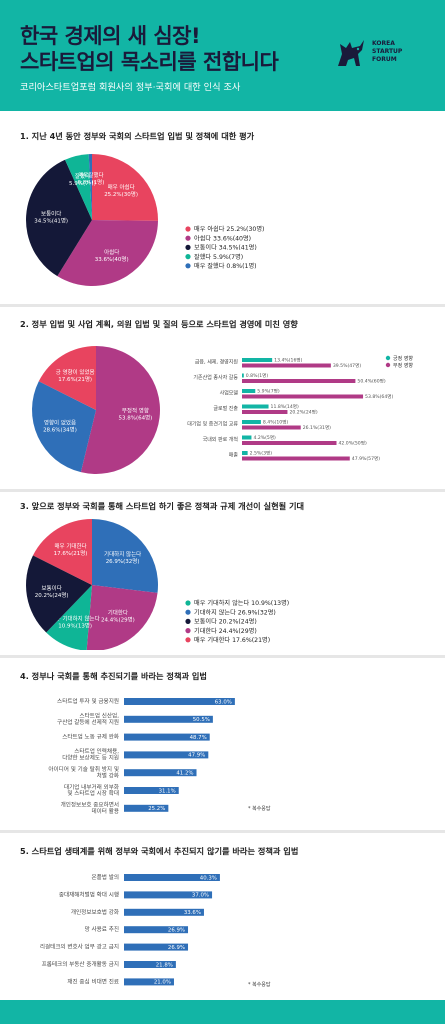  I want to click on bar-category-label: 기존산업 종사자 갈등, so click(215, 377).